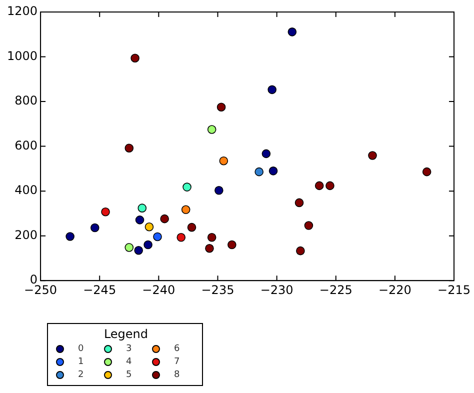 This screenshot has width=474, height=393. I want to click on legend-label: 7, so click(177, 361).